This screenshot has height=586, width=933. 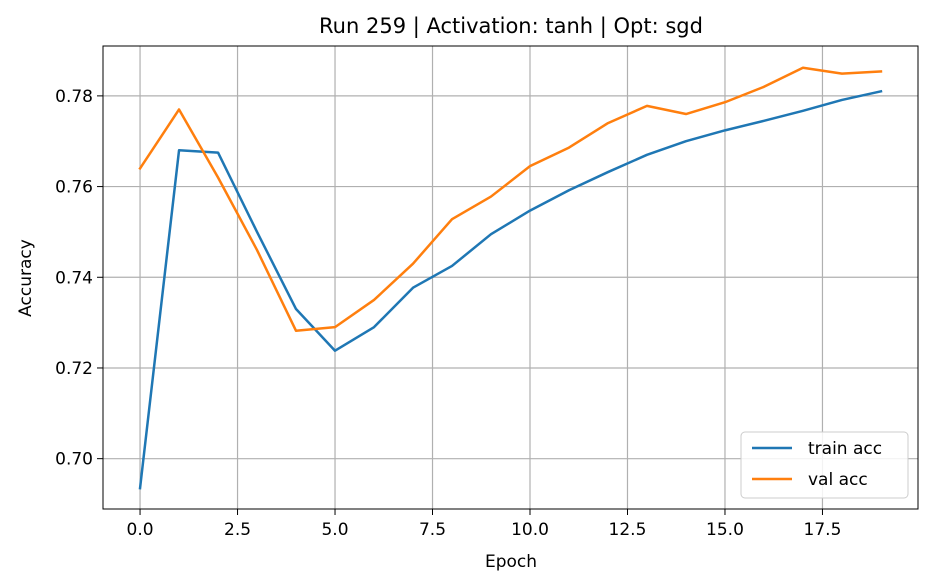 What do you see at coordinates (140, 530) in the screenshot?
I see `x-tick-label: 0.0` at bounding box center [140, 530].